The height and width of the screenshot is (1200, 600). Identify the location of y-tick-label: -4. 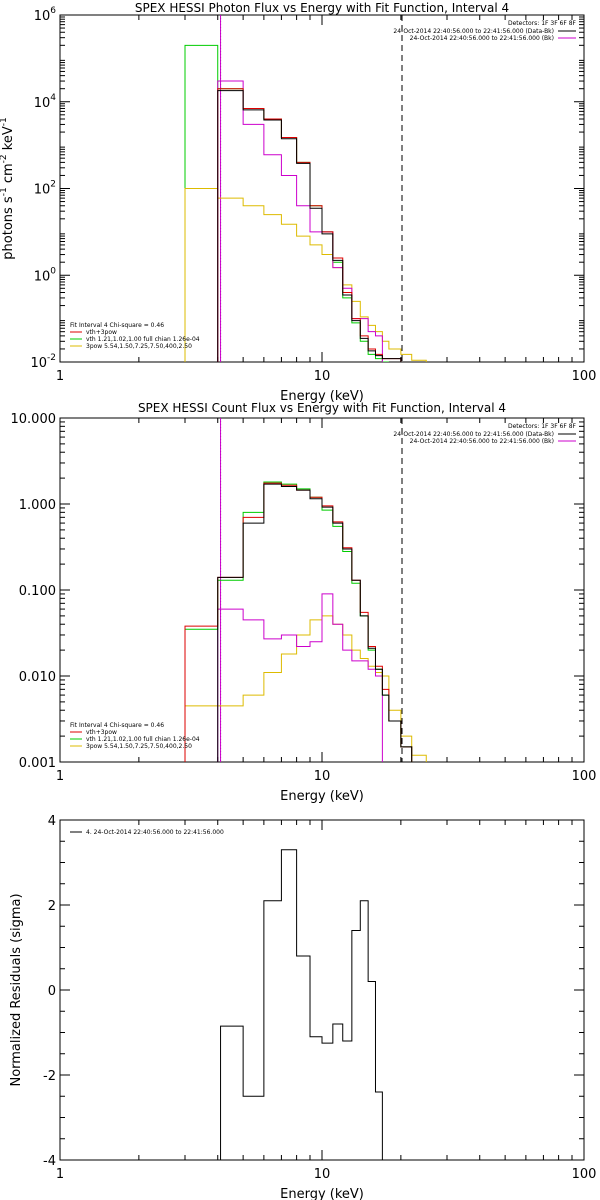
(49, 1161).